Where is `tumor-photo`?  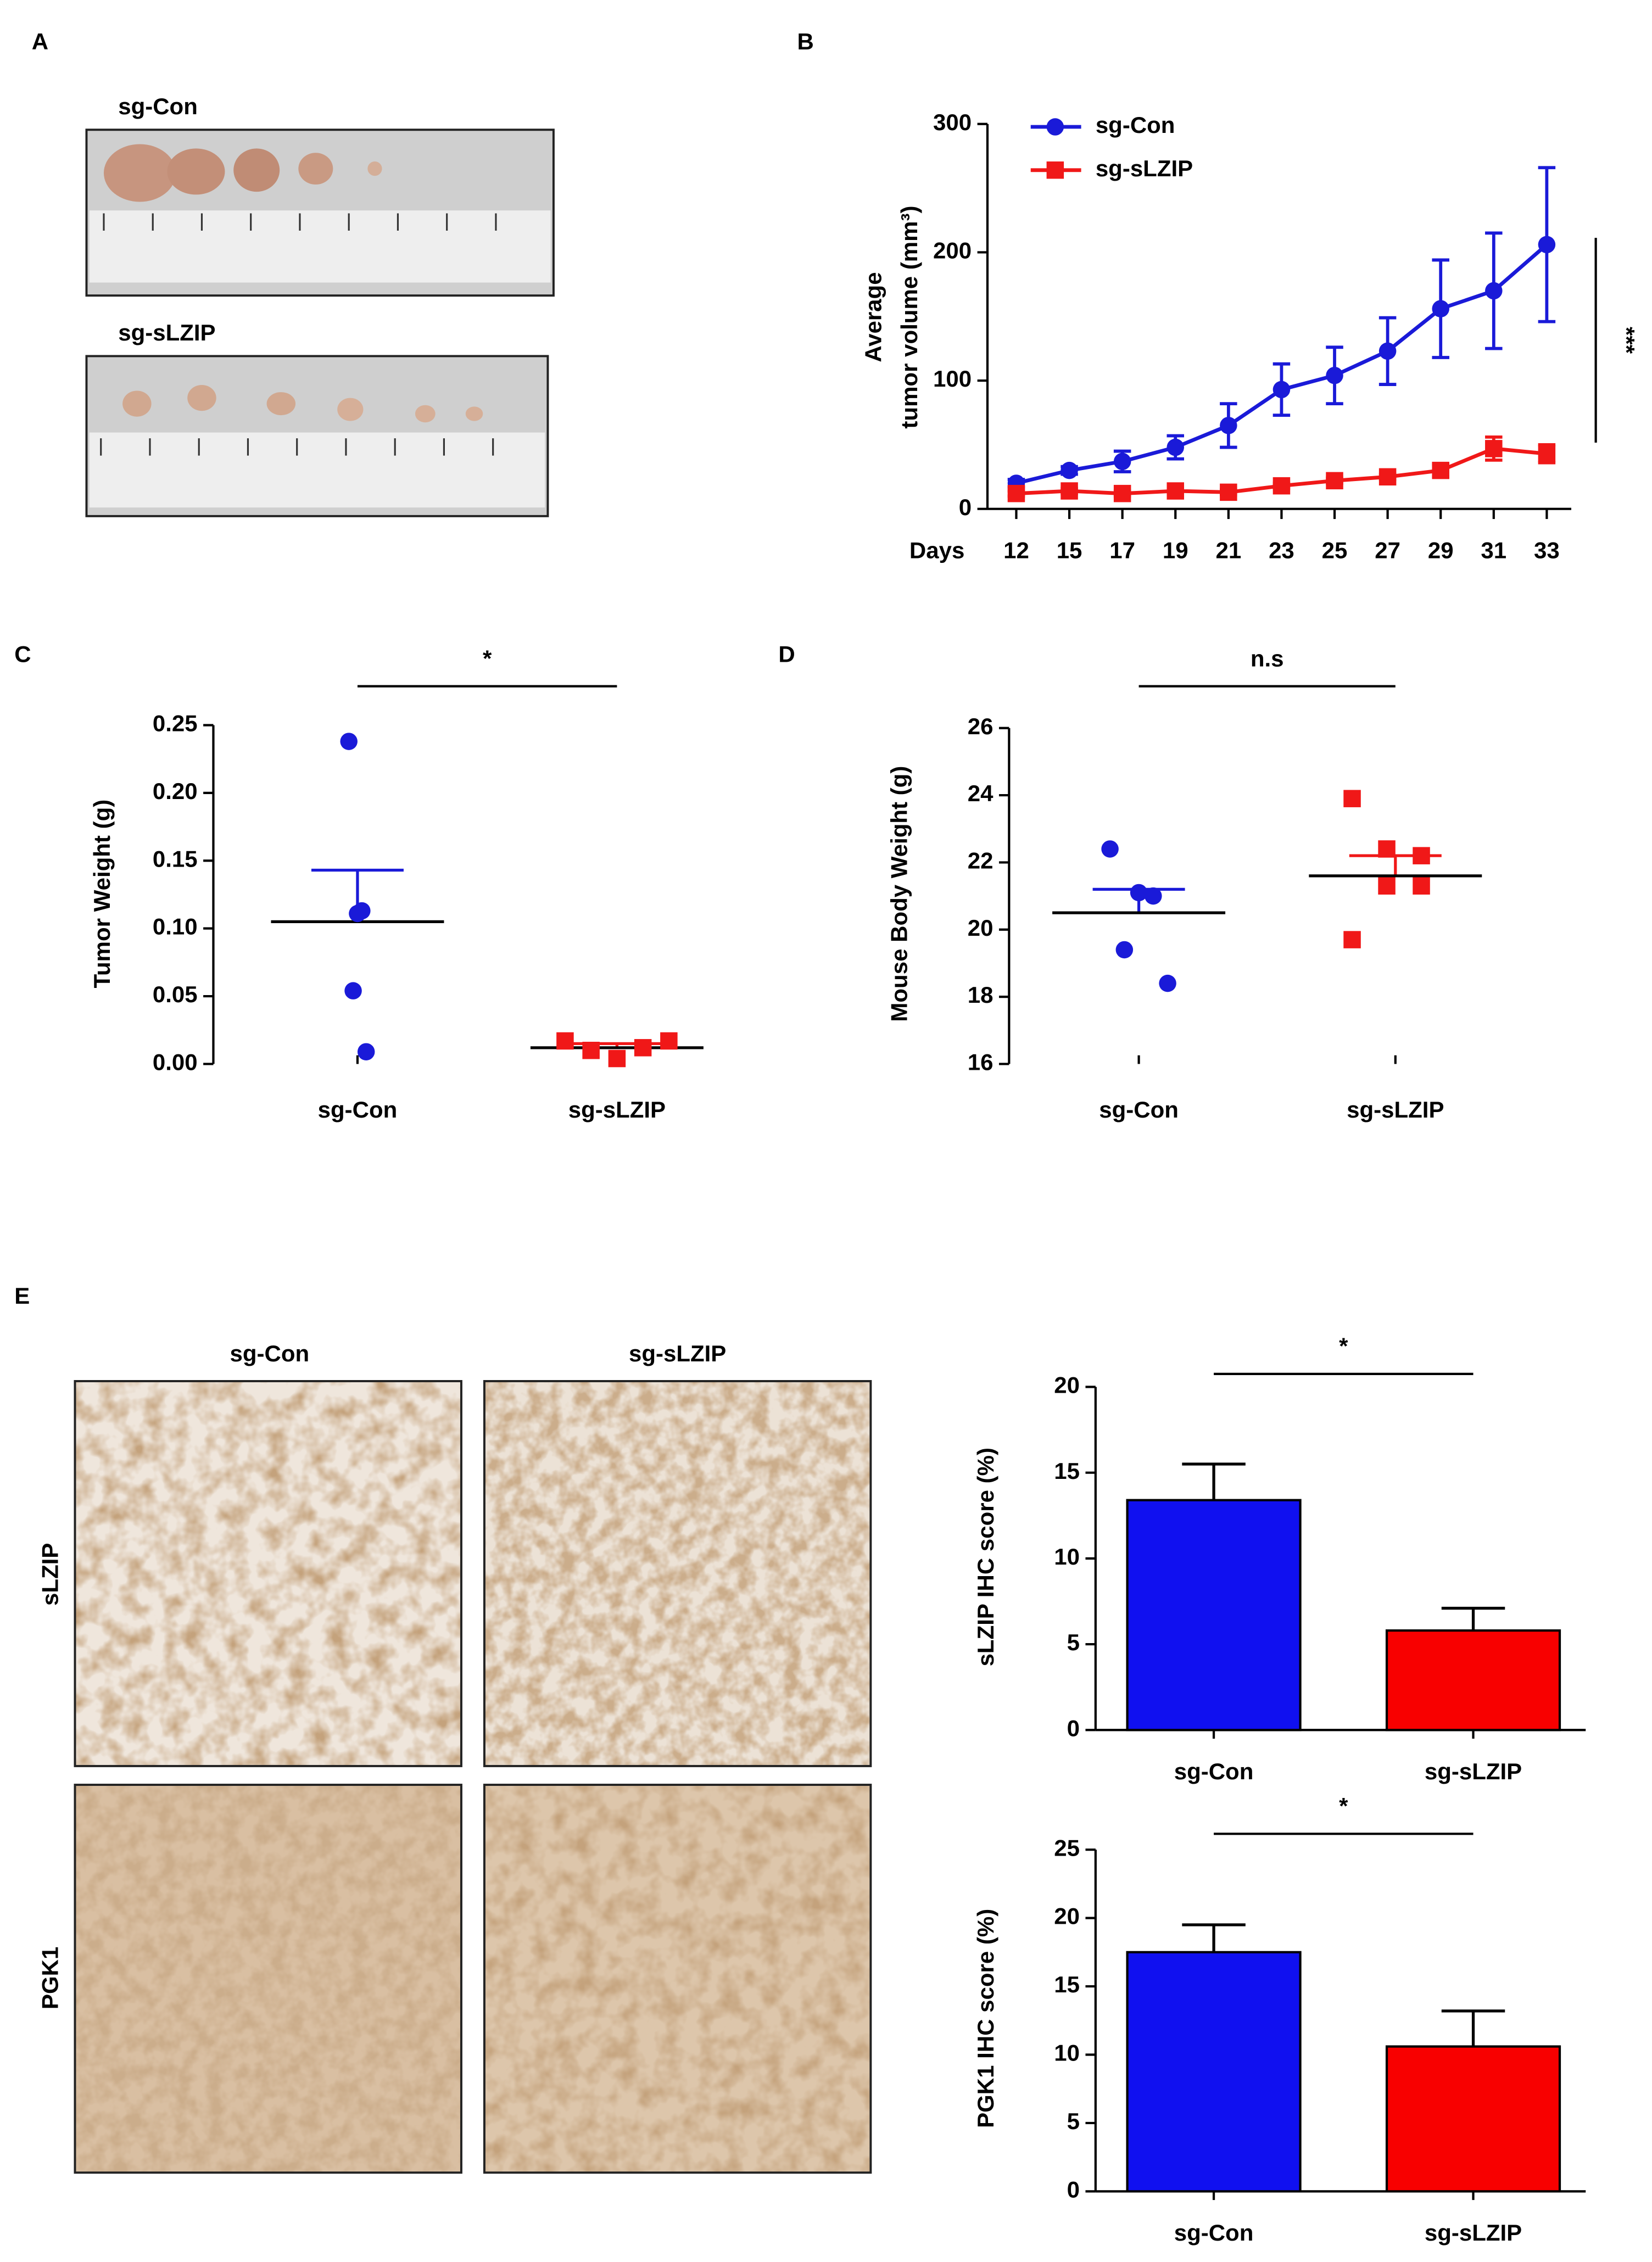 tumor-photo is located at coordinates (320, 213).